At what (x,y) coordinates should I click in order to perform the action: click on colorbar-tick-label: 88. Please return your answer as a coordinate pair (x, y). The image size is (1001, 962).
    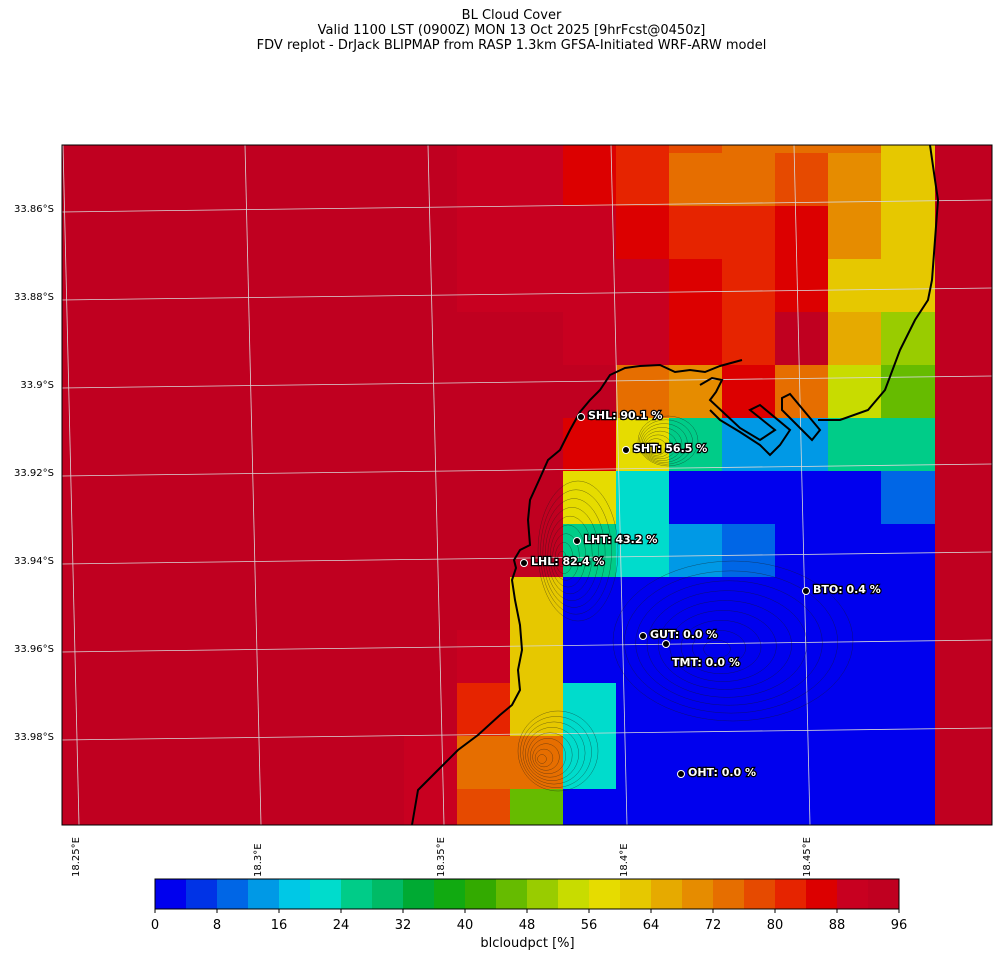
    Looking at the image, I should click on (837, 925).